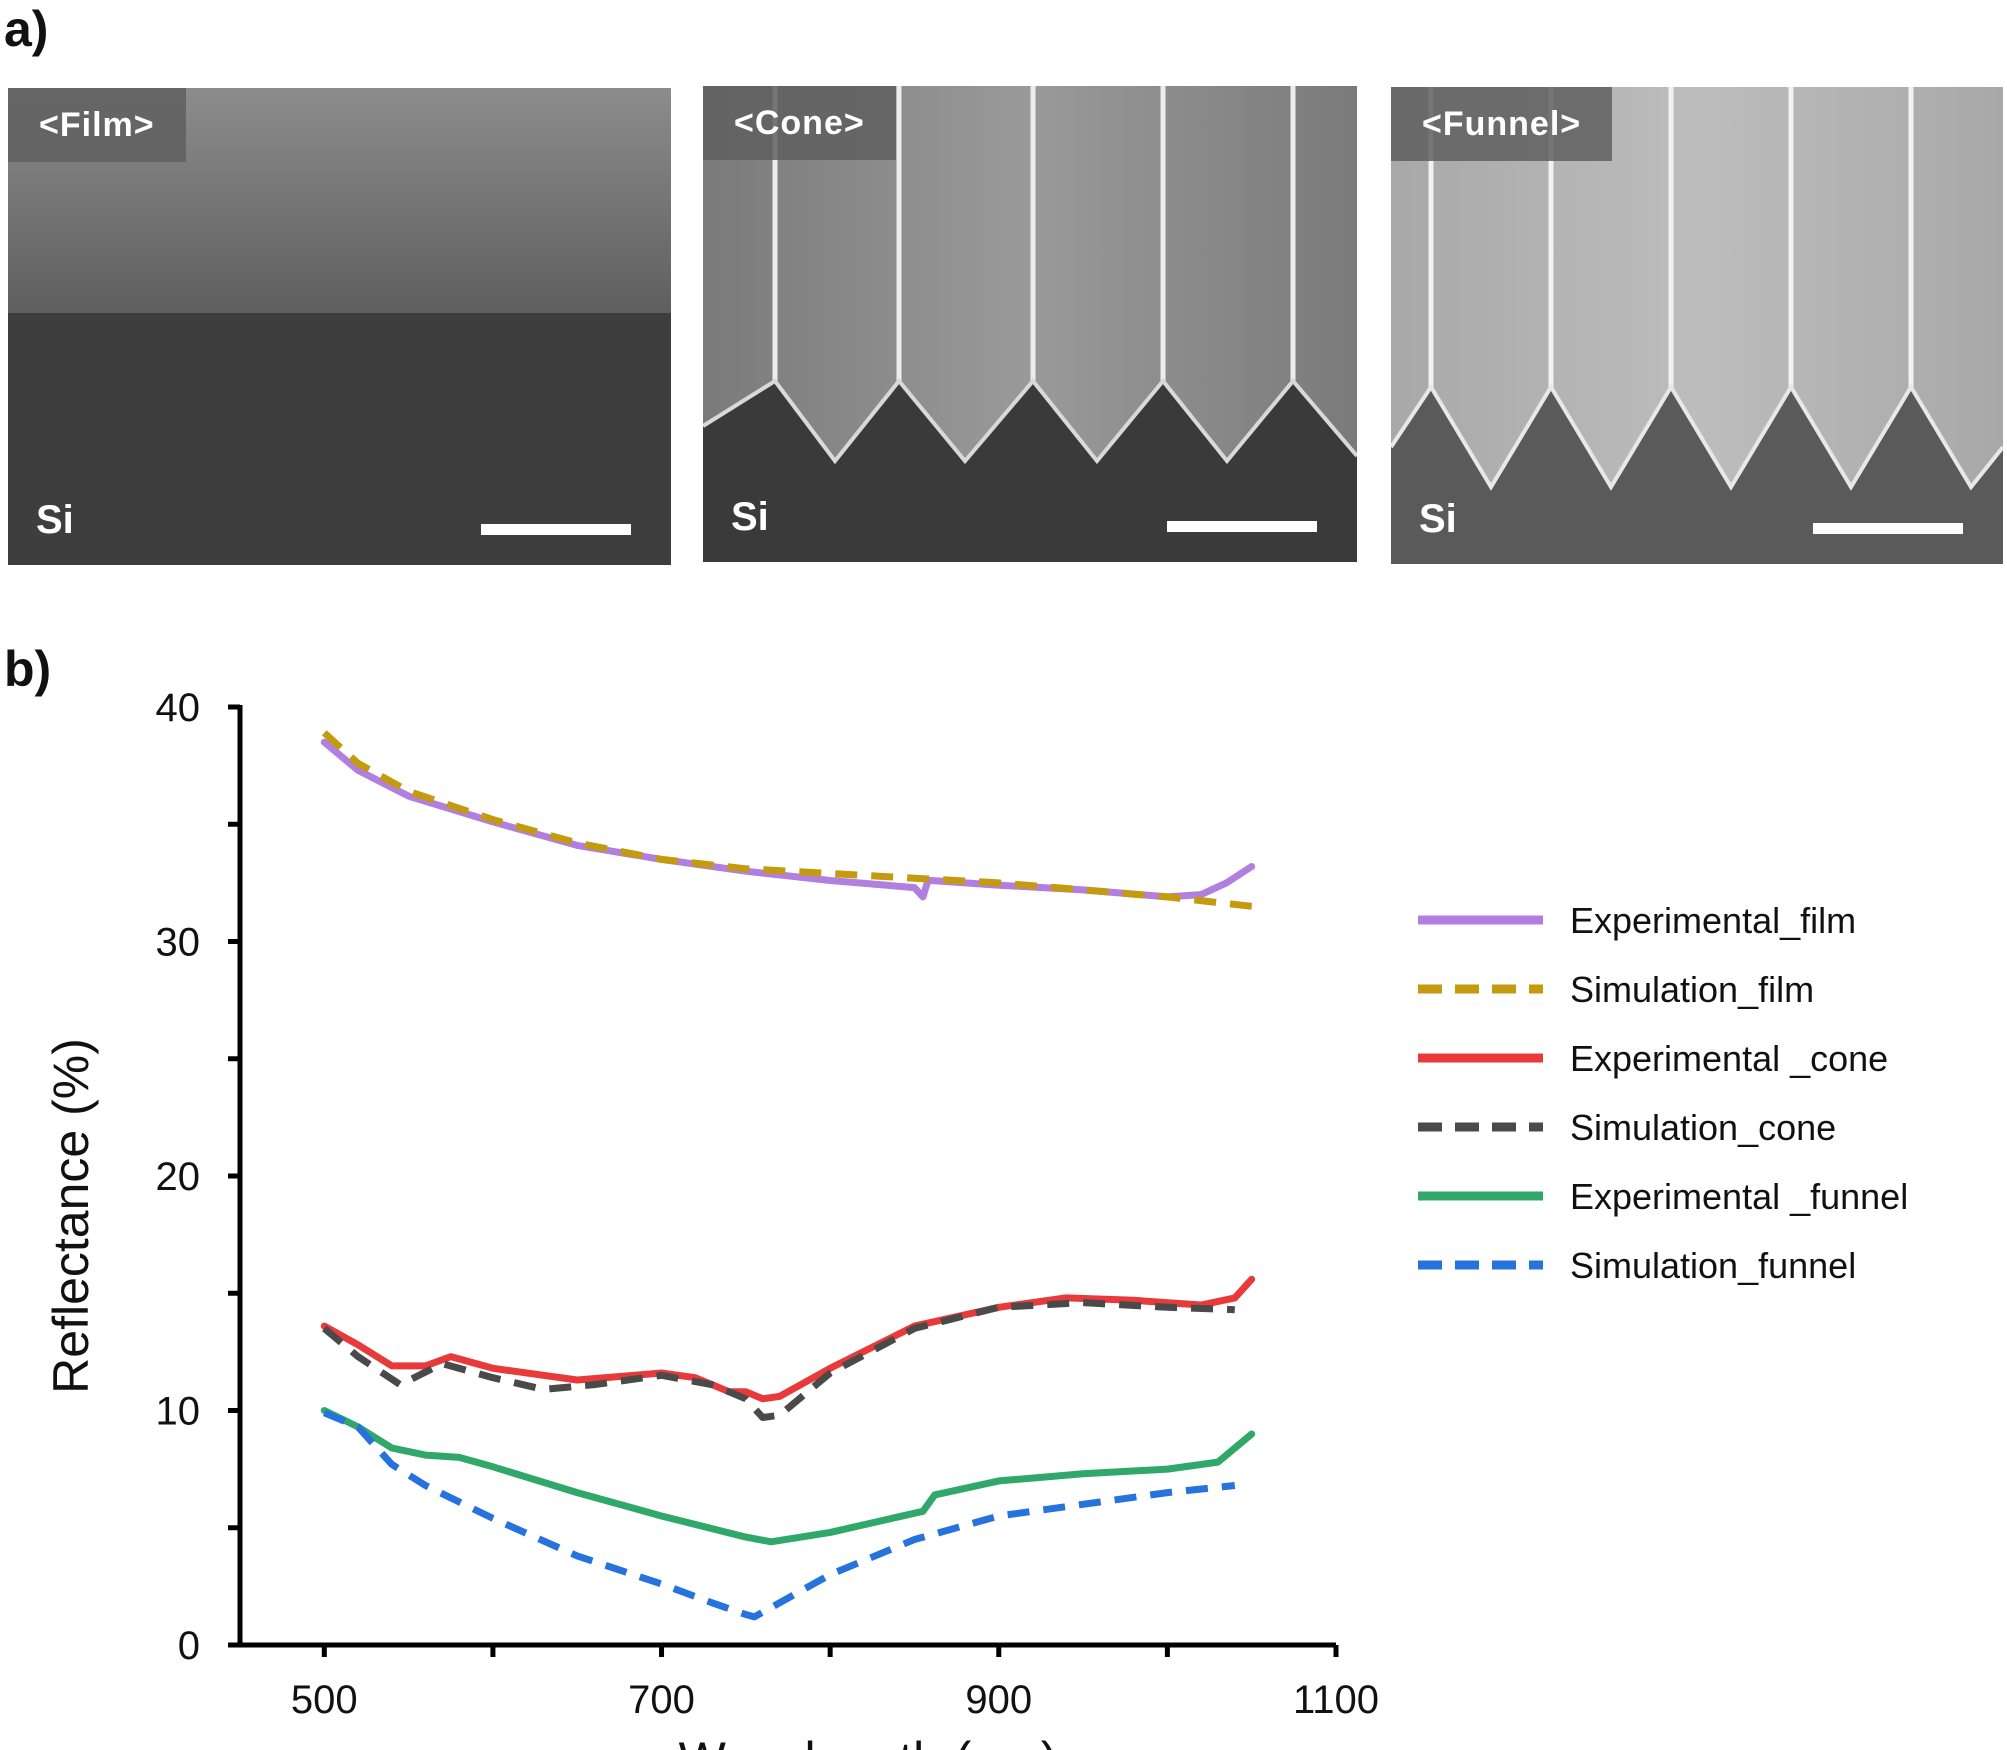 The width and height of the screenshot is (2007, 1750). What do you see at coordinates (189, 1646) in the screenshot?
I see `y-tick-label: 0` at bounding box center [189, 1646].